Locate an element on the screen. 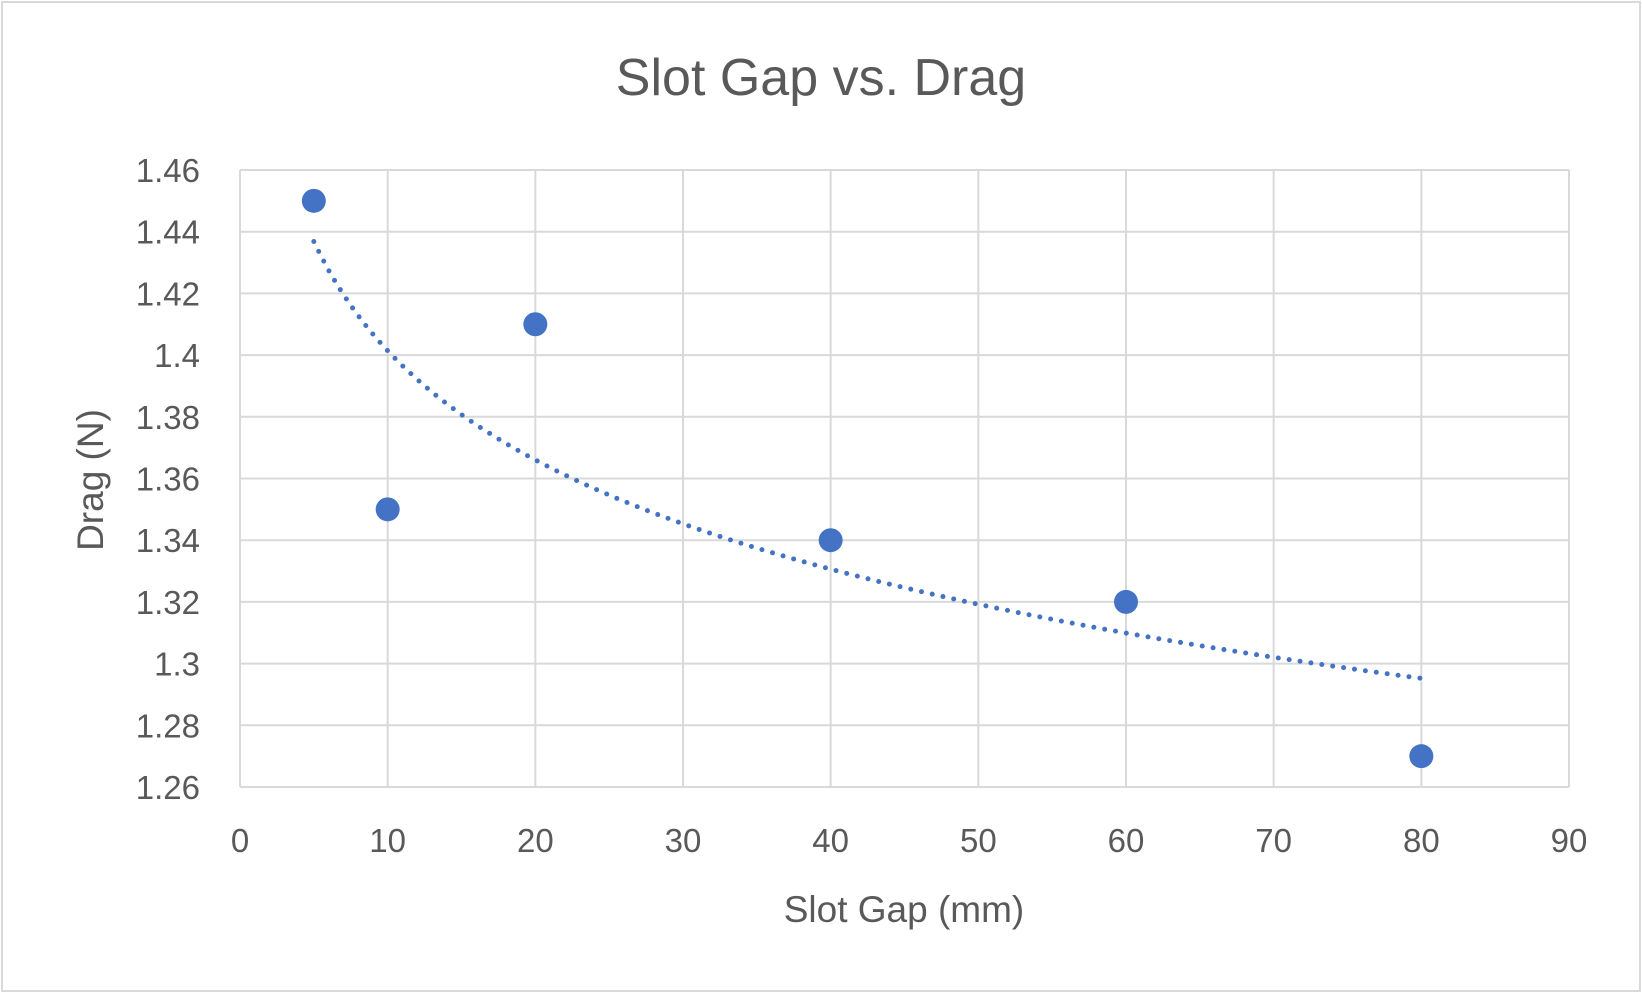 Image resolution: width=1642 pixels, height=993 pixels. y-tick-label: 1.32 is located at coordinates (168, 602).